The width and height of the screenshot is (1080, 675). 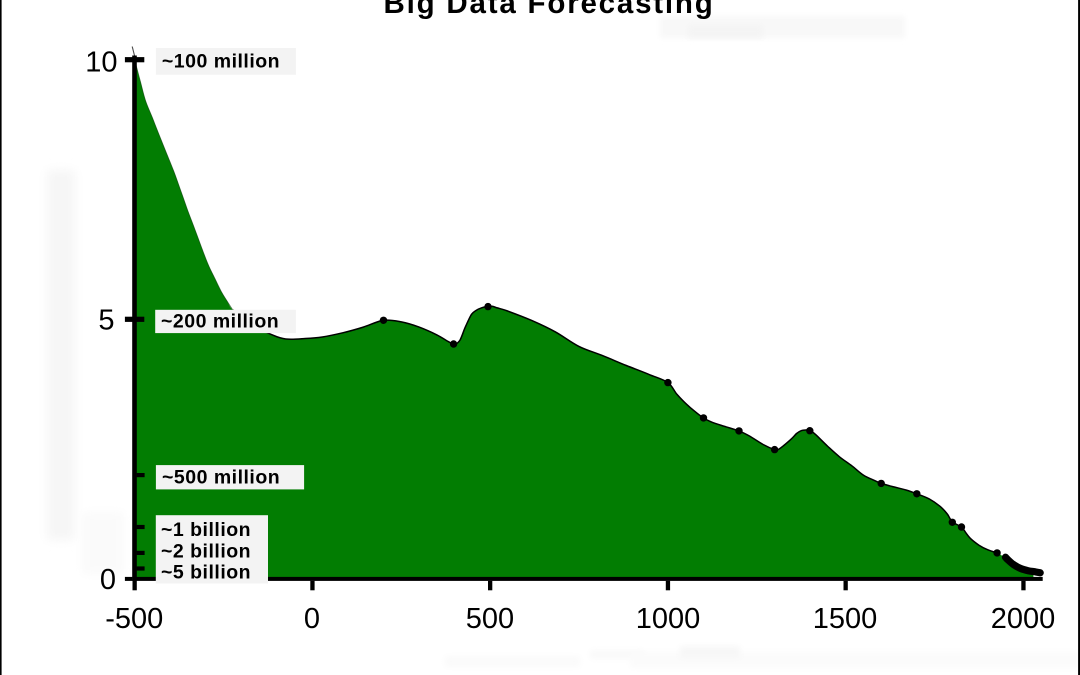 I want to click on svg-text: ~500 million, so click(x=221, y=478).